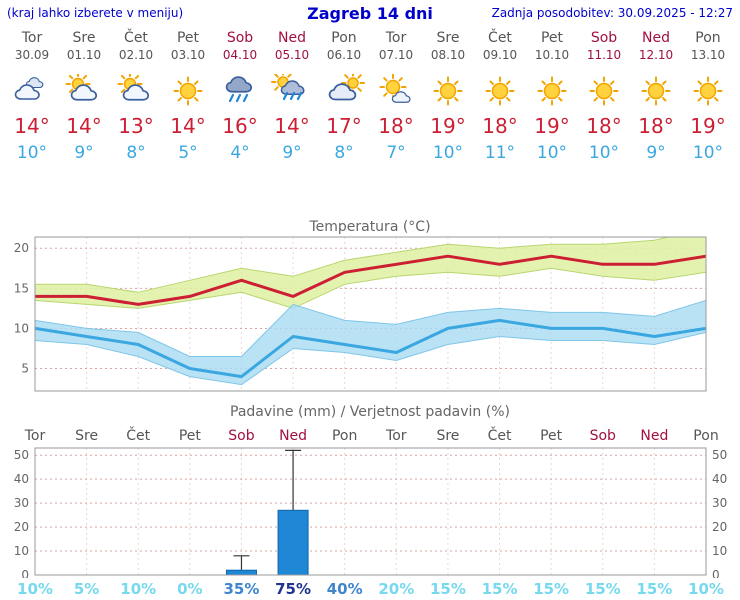 Image resolution: width=740 pixels, height=600 pixels. What do you see at coordinates (240, 126) in the screenshot?
I see `day-high-temp: 16°` at bounding box center [240, 126].